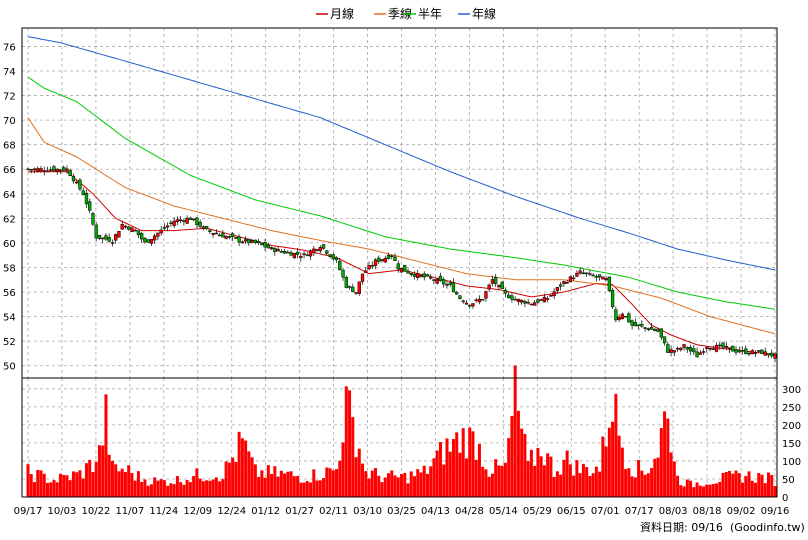 This screenshot has width=808, height=540. I want to click on date-tick-label: 08/03, so click(673, 511).